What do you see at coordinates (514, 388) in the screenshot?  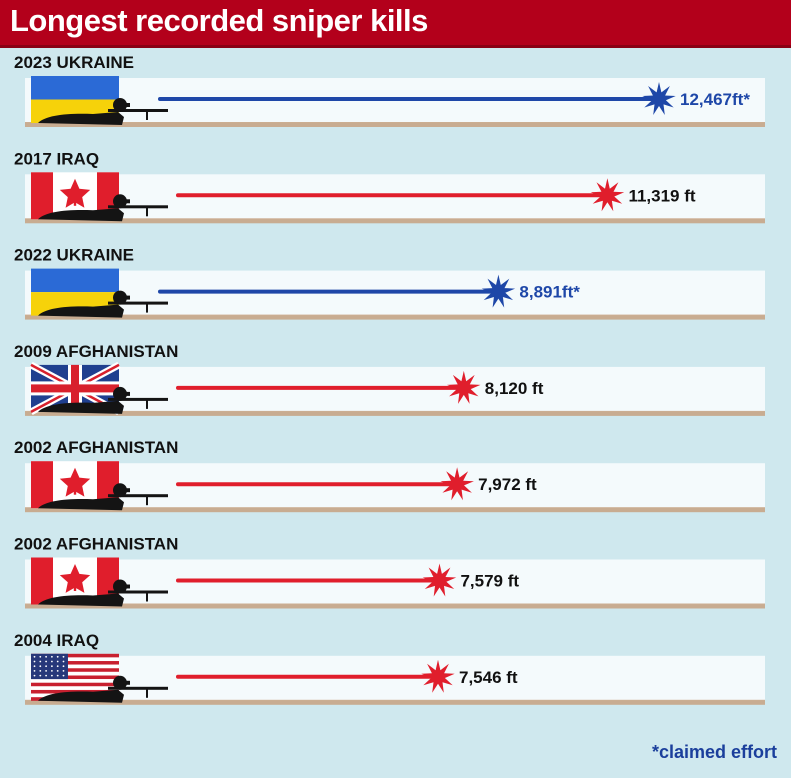 I see `value-label: 8,120 ft` at bounding box center [514, 388].